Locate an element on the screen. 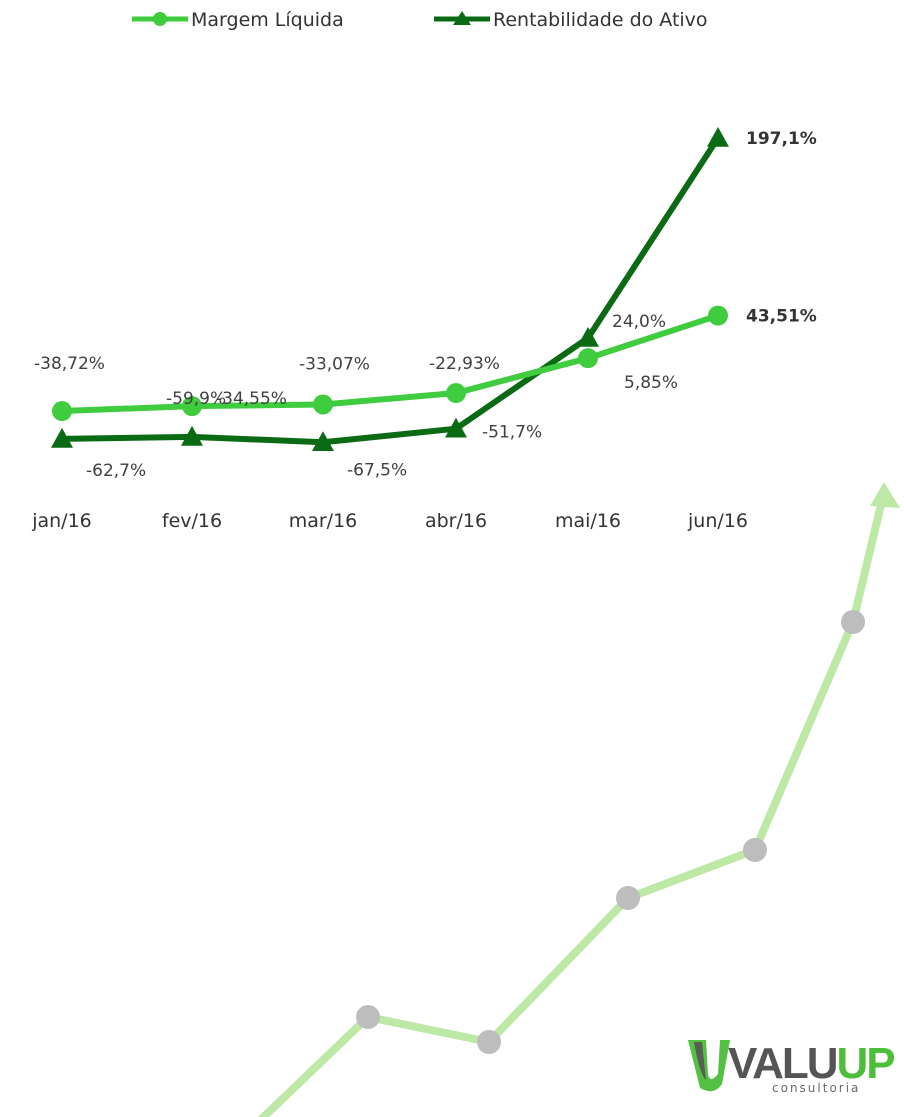 Image resolution: width=904 pixels, height=1117 pixels. data-label-rentabilidade-1: -59,9% is located at coordinates (196, 399).